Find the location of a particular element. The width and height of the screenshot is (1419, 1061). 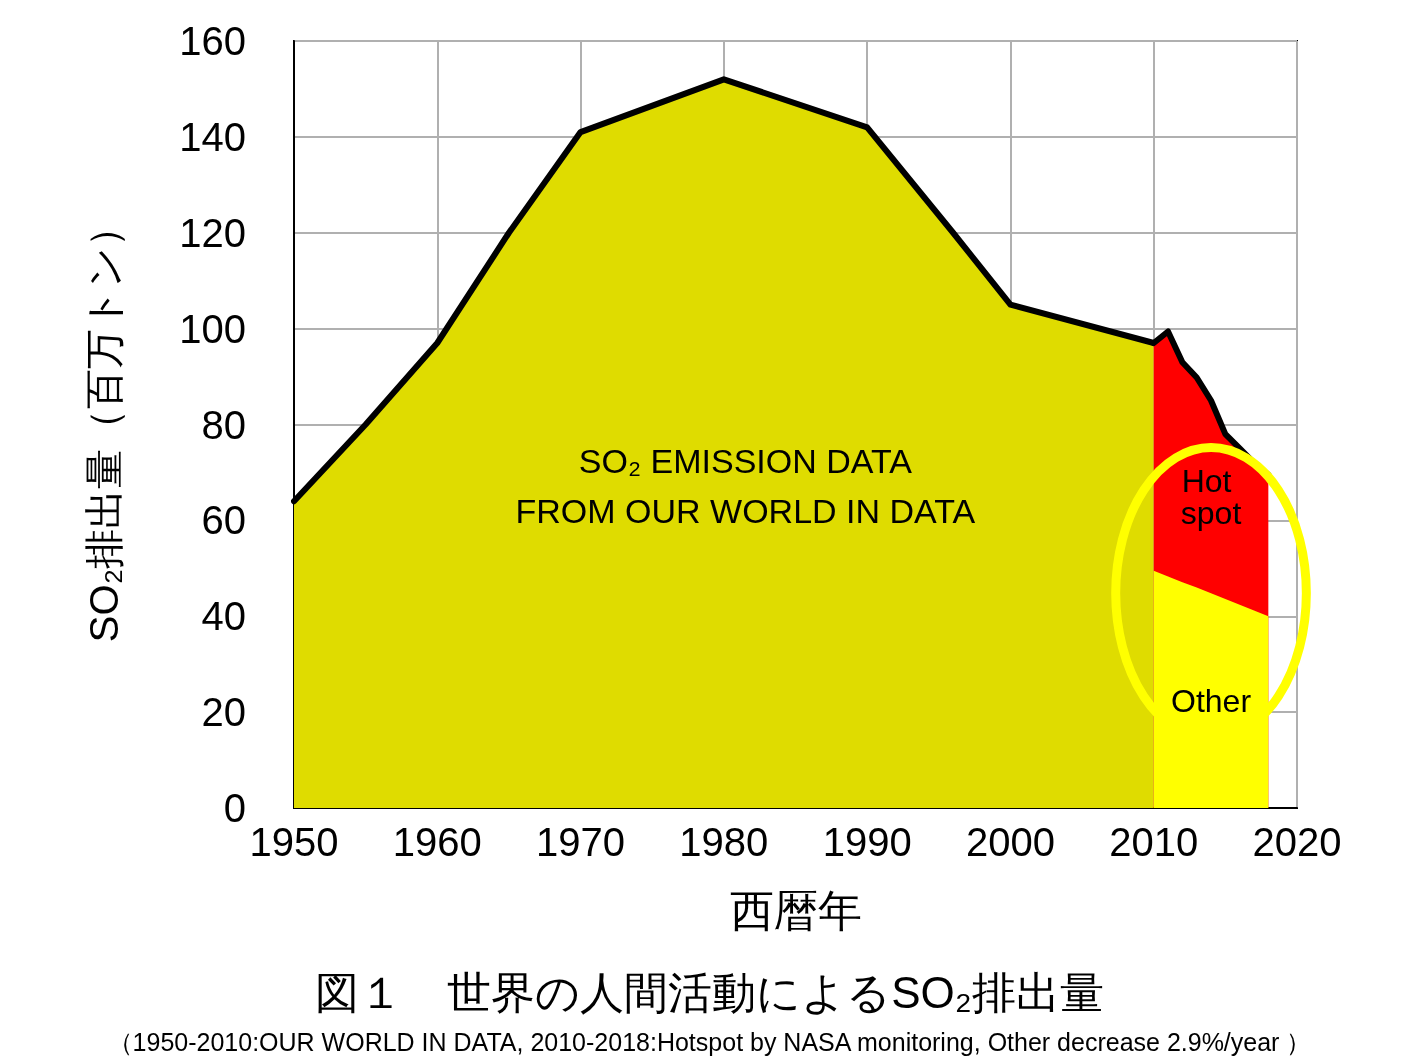

y-tick-label: 120 is located at coordinates (212, 232).